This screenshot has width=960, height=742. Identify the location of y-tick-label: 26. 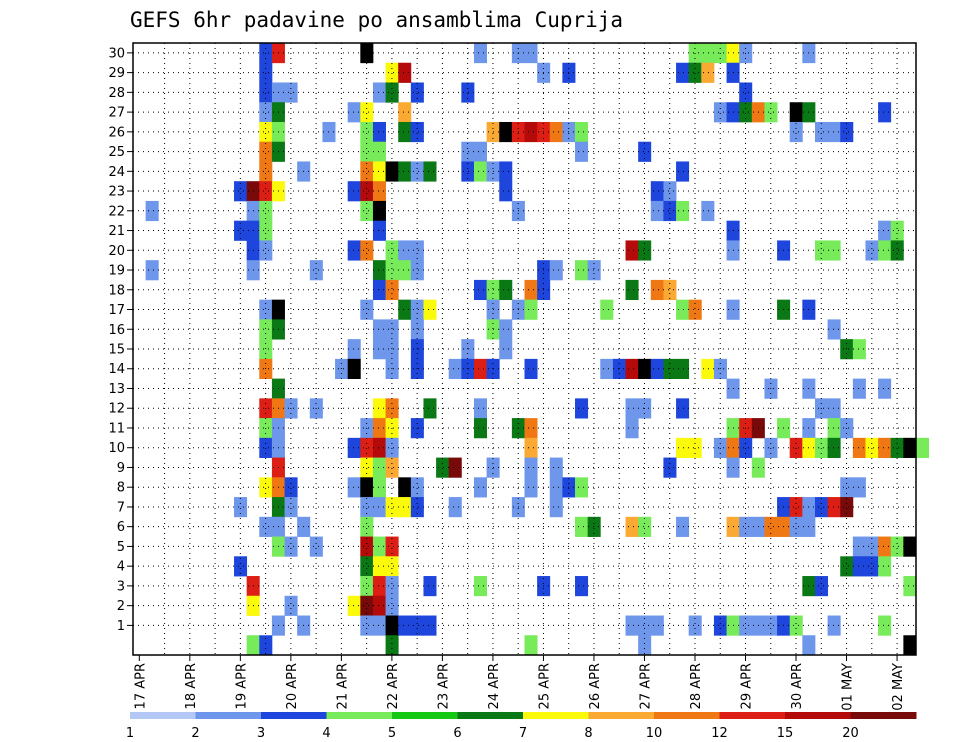
(116, 132).